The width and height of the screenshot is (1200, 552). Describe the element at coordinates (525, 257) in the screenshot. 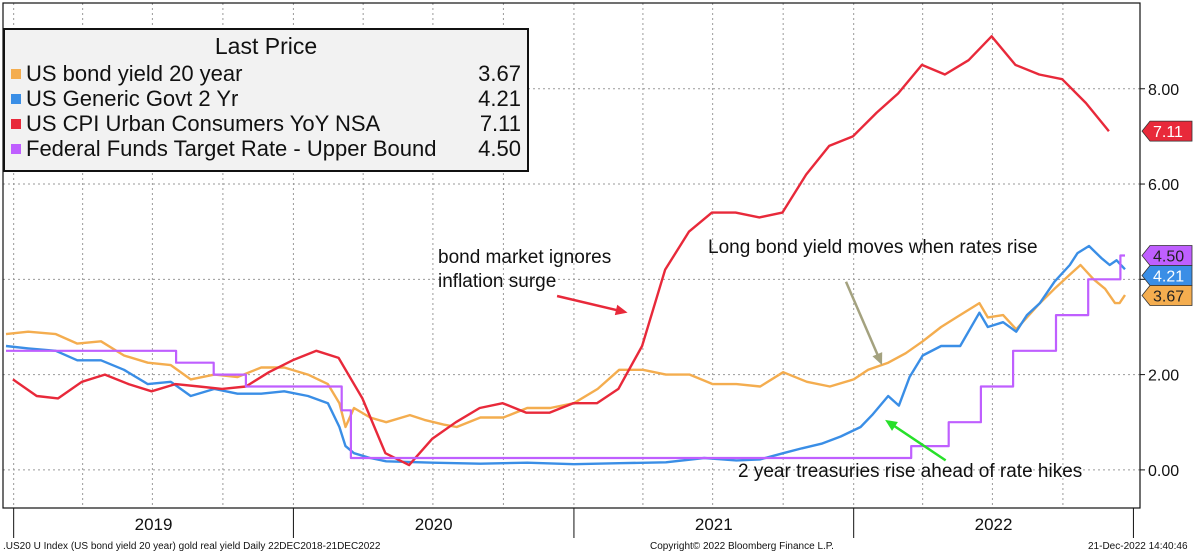

I see `annotation-line: bond market ignores` at that location.